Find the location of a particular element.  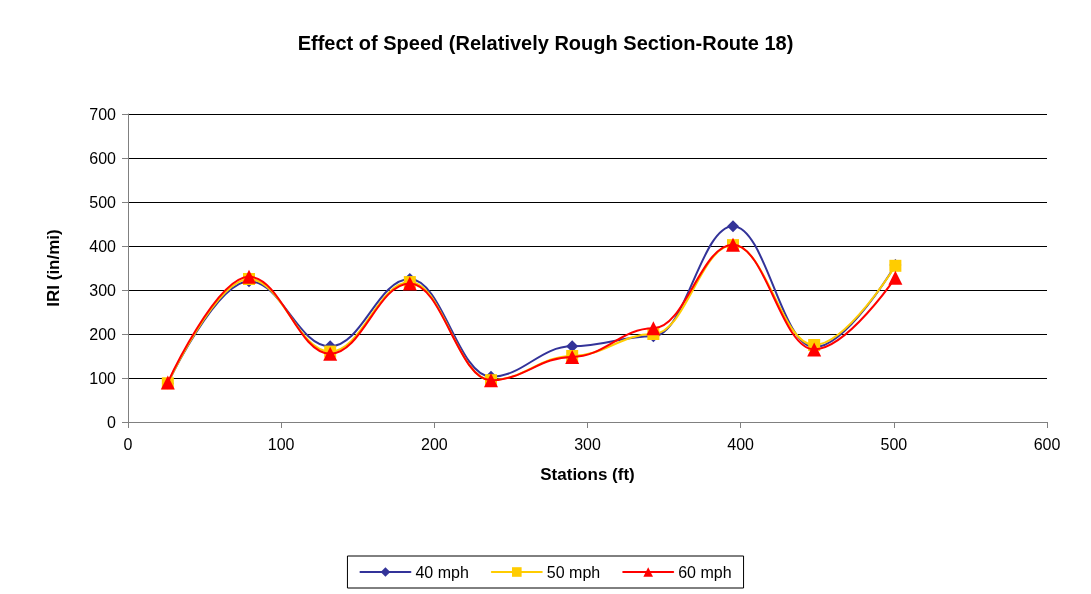

y-tick-label: 600 is located at coordinates (103, 158).